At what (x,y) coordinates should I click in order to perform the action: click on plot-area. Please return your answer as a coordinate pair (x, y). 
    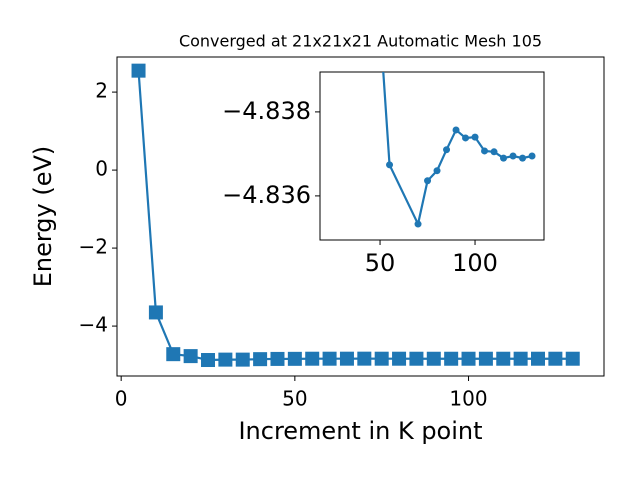
    Looking at the image, I should click on (432, 156).